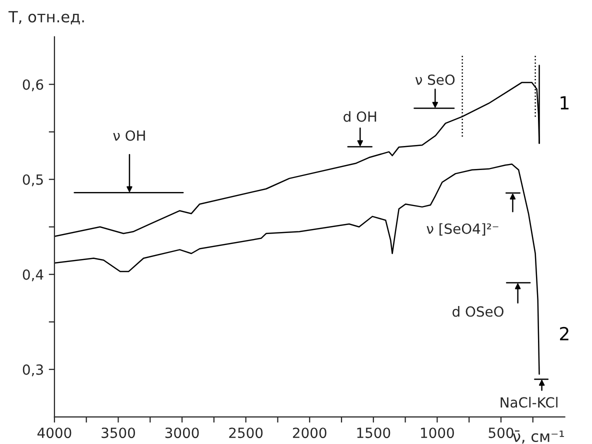  Describe the element at coordinates (33, 275) in the screenshot. I see `y-tick-label: 0,4` at that location.